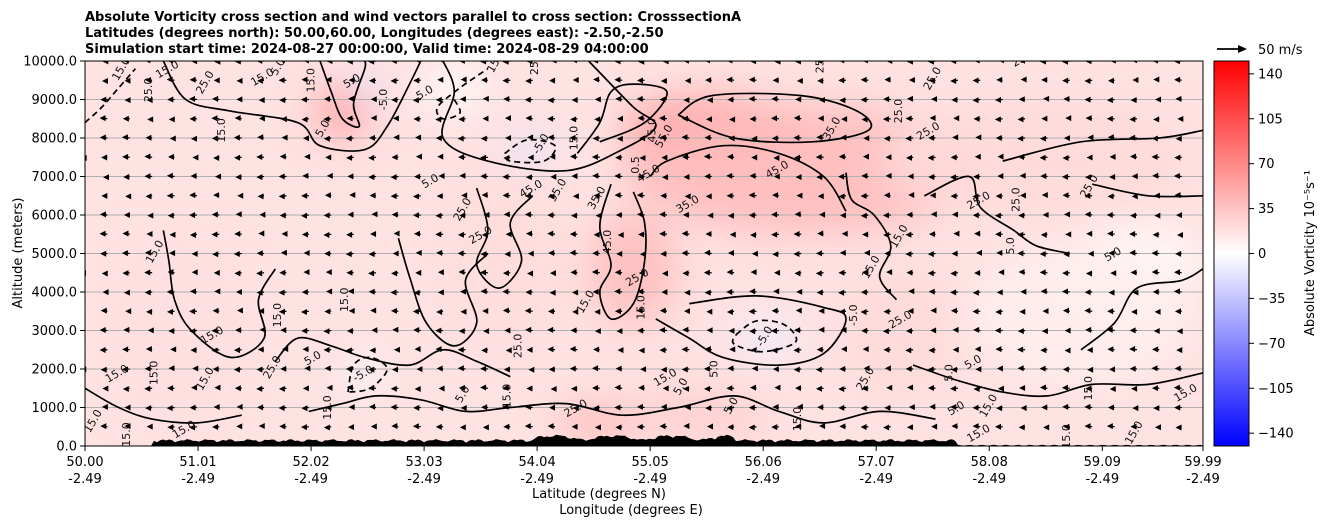 The width and height of the screenshot is (1332, 526). Describe the element at coordinates (537, 462) in the screenshot. I see `x-tick-label-lat-4: 54.04` at that location.